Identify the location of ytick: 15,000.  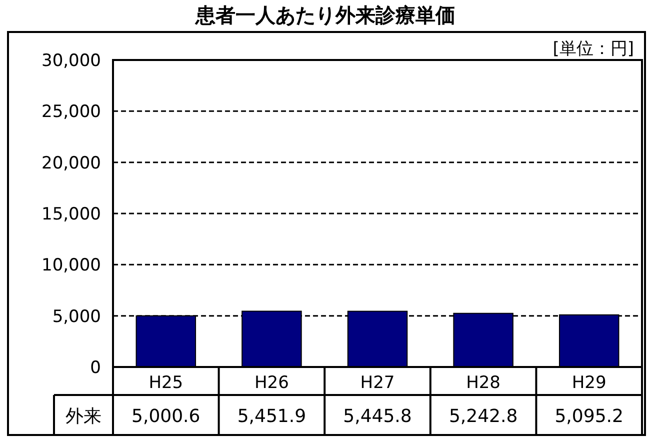
(71, 214).